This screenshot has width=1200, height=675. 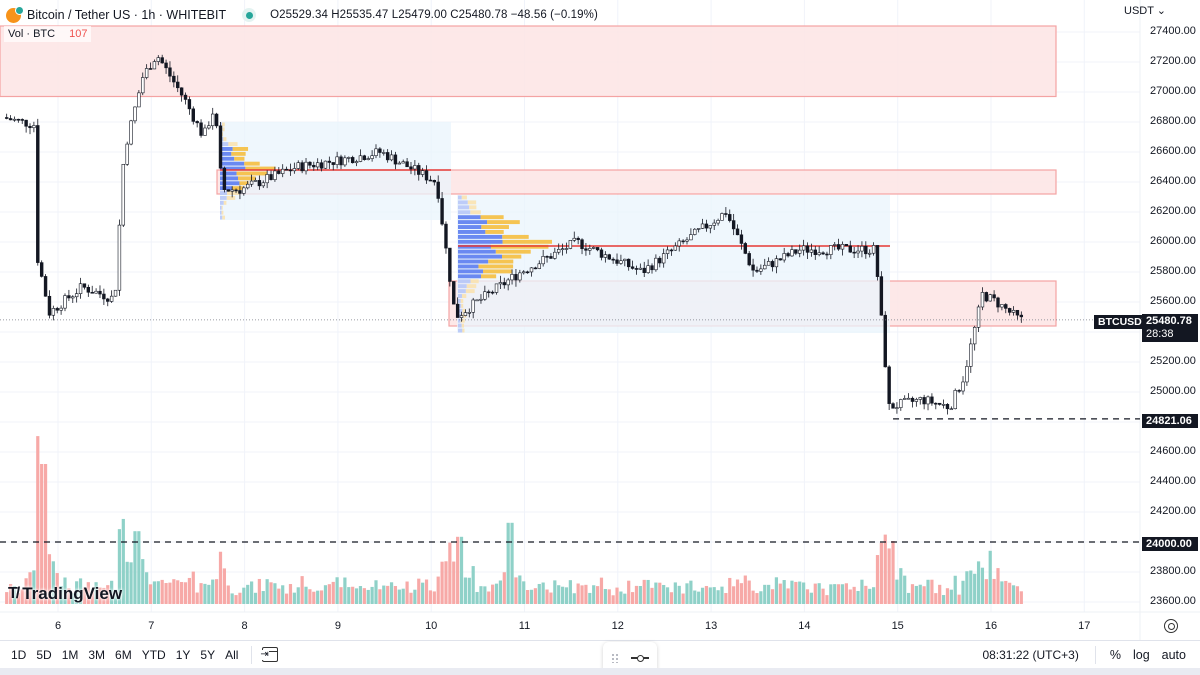 I want to click on log-scale-button: log, so click(x=1141, y=655).